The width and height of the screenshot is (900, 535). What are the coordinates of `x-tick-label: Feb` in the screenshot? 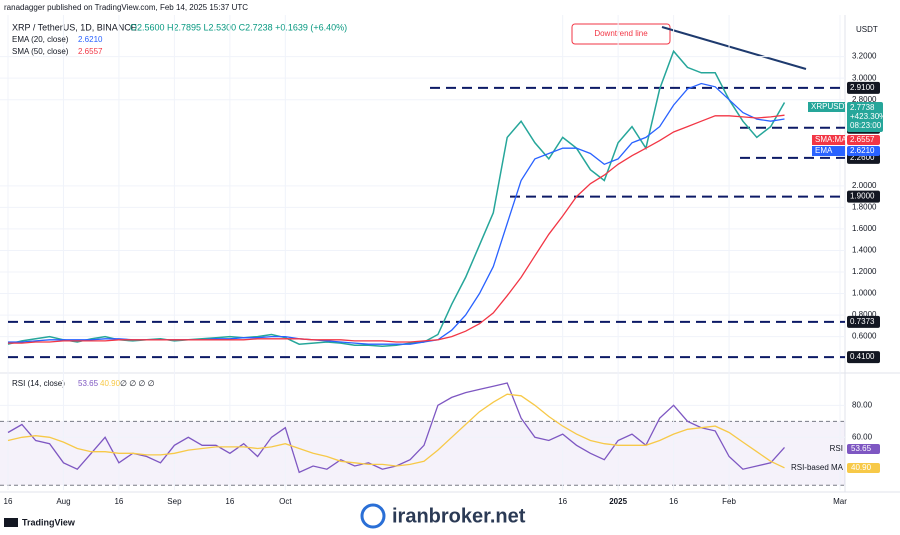 It's located at (729, 501).